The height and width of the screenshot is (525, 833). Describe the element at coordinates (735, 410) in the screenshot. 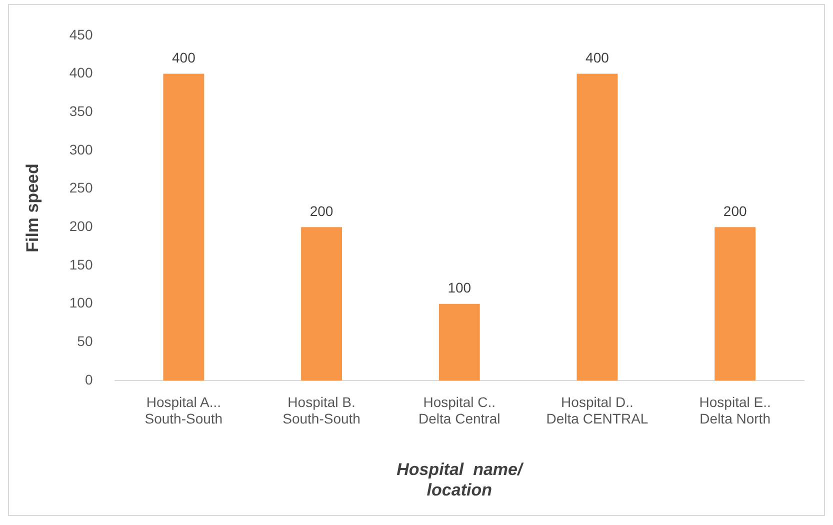

I see `x-tick-label: Hospital E.. Delta North` at that location.